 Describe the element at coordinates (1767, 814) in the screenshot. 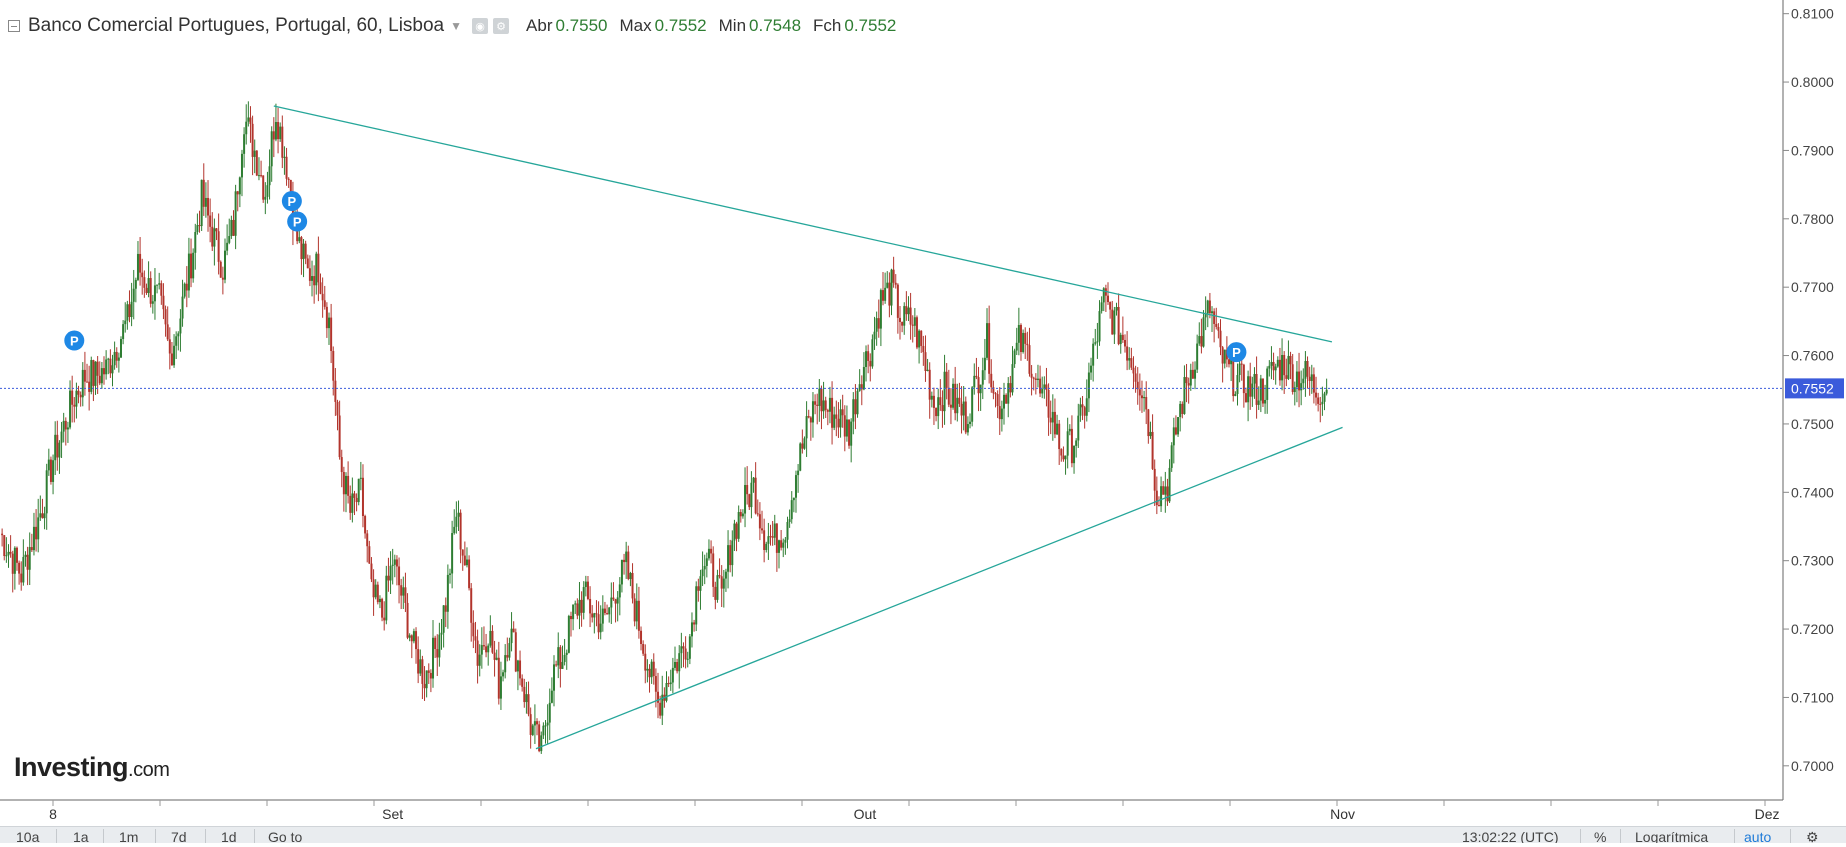

I see `x-tick-label: Dez` at that location.